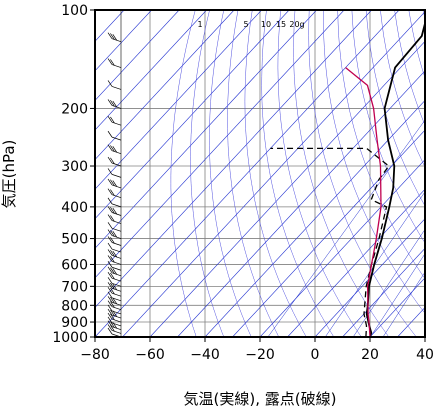 This screenshot has height=411, width=436. I want to click on wind-barbs, so click(114, 173).